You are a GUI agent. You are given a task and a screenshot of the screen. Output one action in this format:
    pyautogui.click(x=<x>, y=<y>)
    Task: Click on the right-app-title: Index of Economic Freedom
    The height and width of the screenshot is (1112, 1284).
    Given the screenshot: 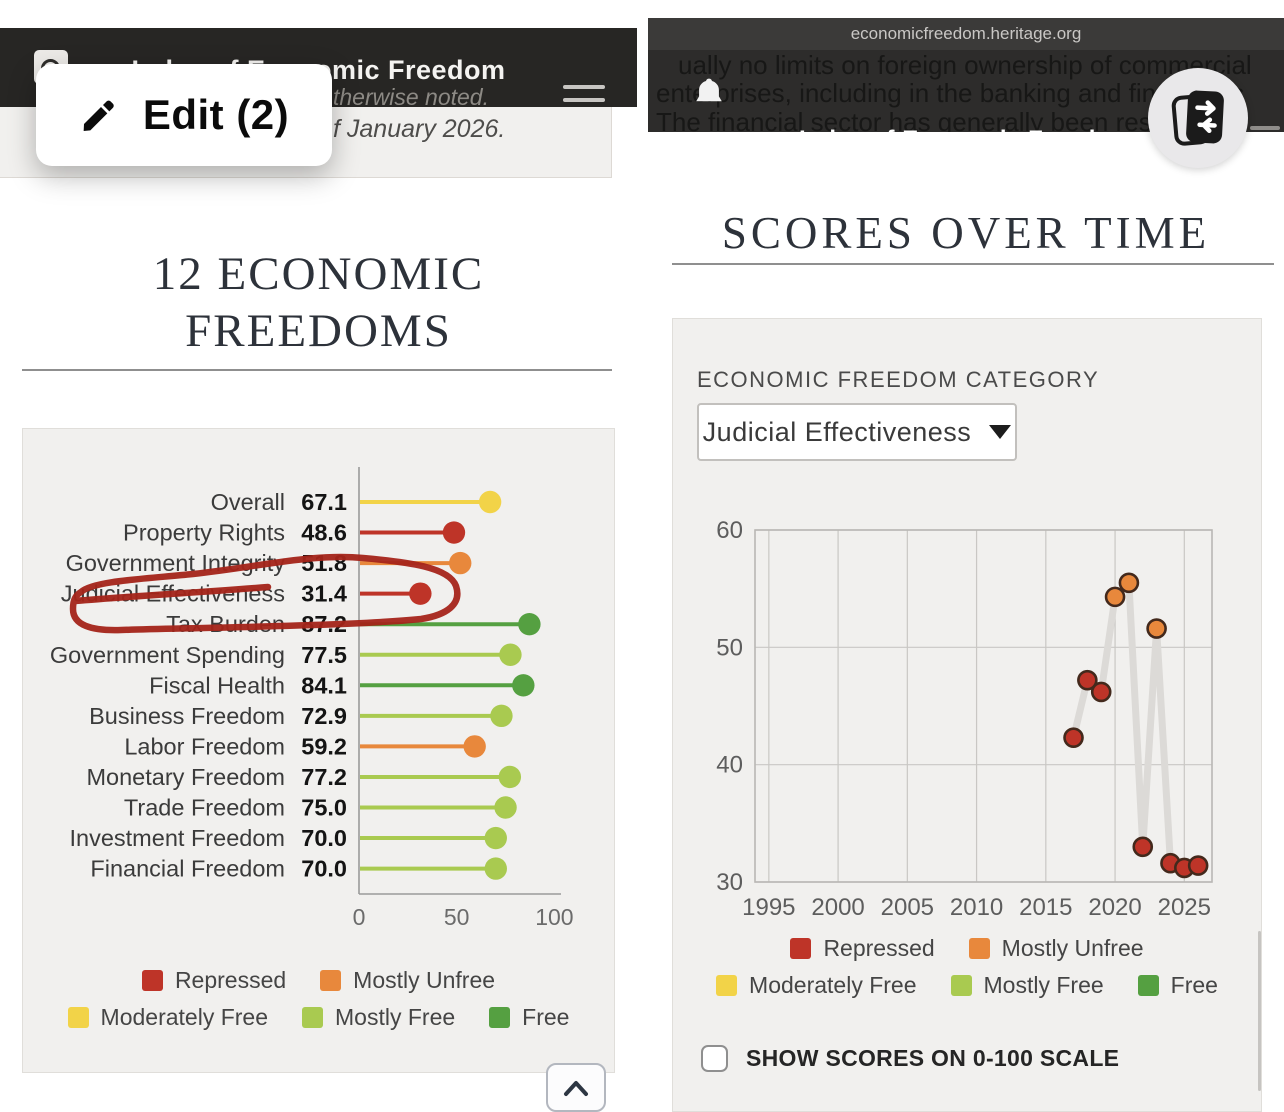 What is the action you would take?
    pyautogui.click(x=966, y=129)
    